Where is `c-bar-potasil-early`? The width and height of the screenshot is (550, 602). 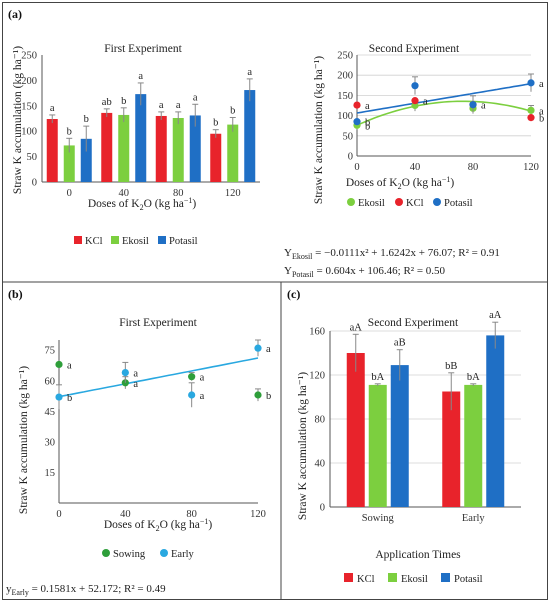 c-bar-potasil-early is located at coordinates (495, 421).